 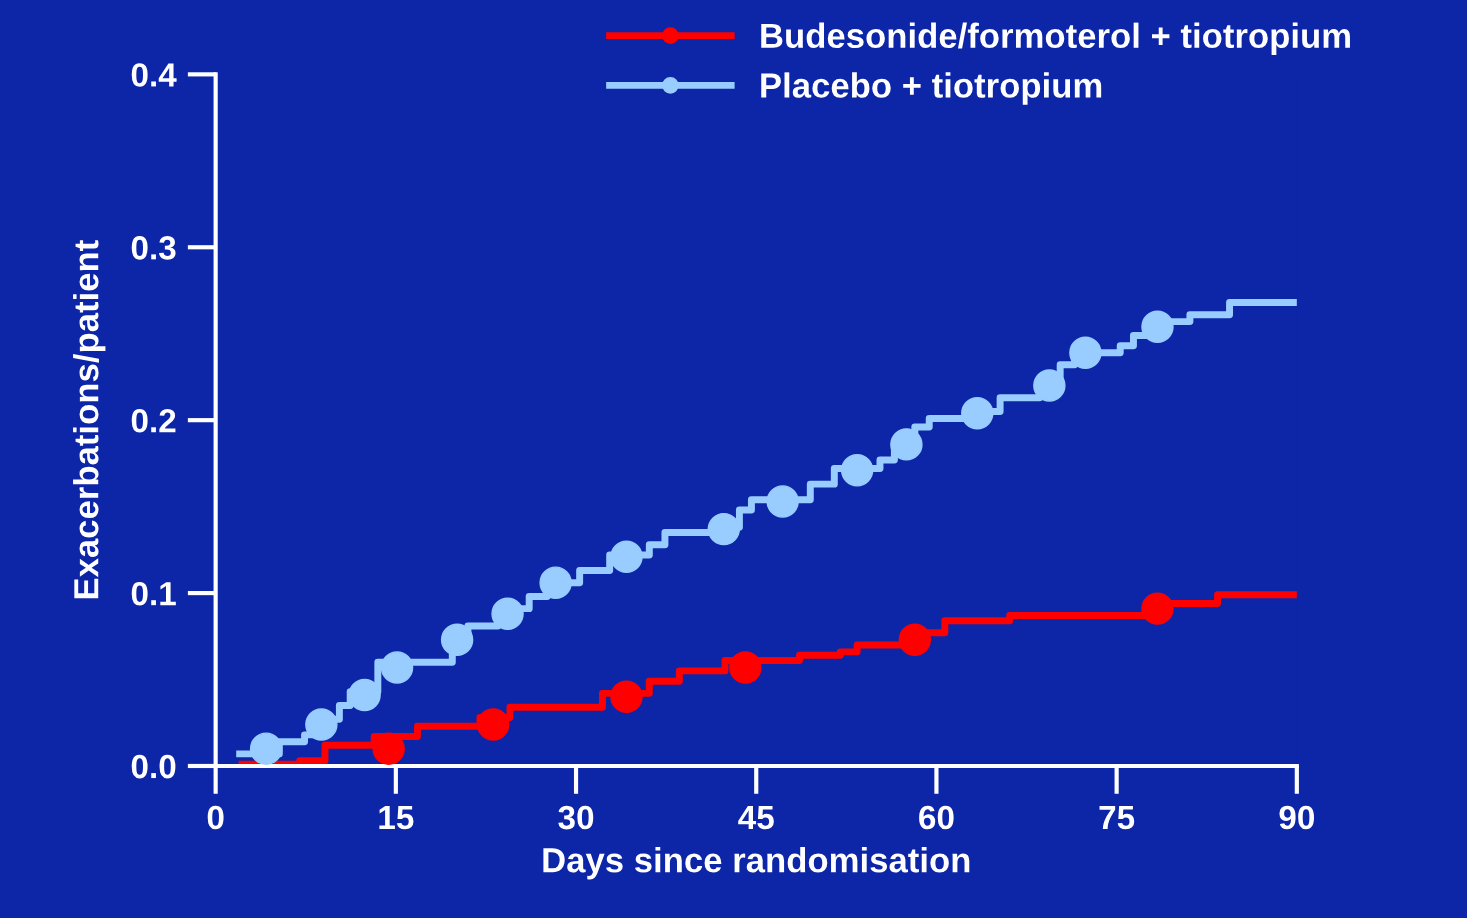 I want to click on x-tick-label: 60, so click(x=936, y=817).